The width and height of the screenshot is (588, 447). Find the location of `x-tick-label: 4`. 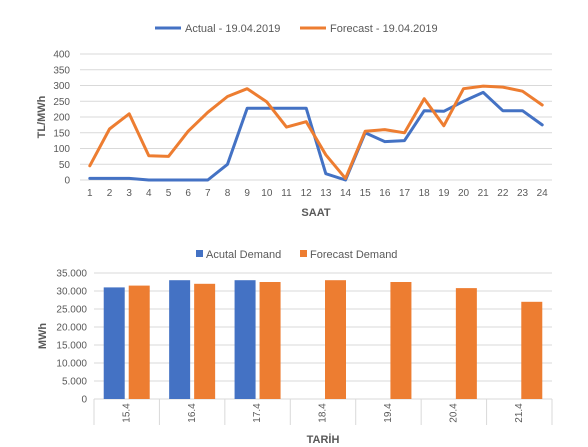

x-tick-label: 4 is located at coordinates (149, 193).